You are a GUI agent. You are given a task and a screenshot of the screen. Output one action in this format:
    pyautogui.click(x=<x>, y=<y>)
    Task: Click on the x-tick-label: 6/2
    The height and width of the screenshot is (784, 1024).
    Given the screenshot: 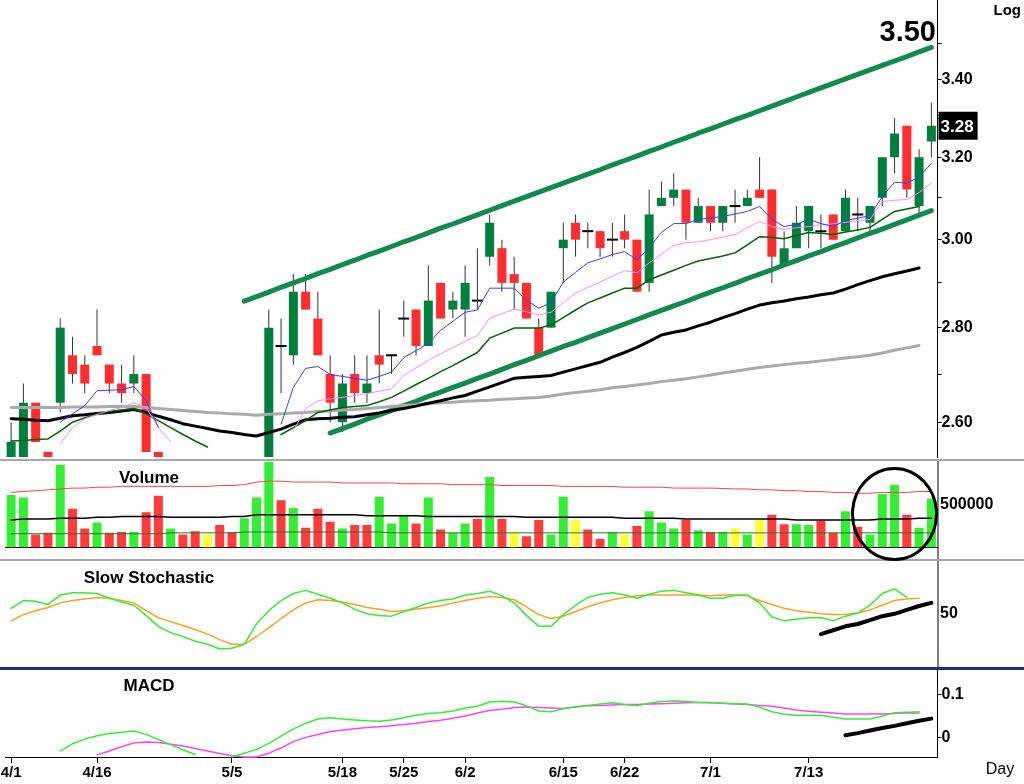 What is the action you would take?
    pyautogui.click(x=465, y=772)
    